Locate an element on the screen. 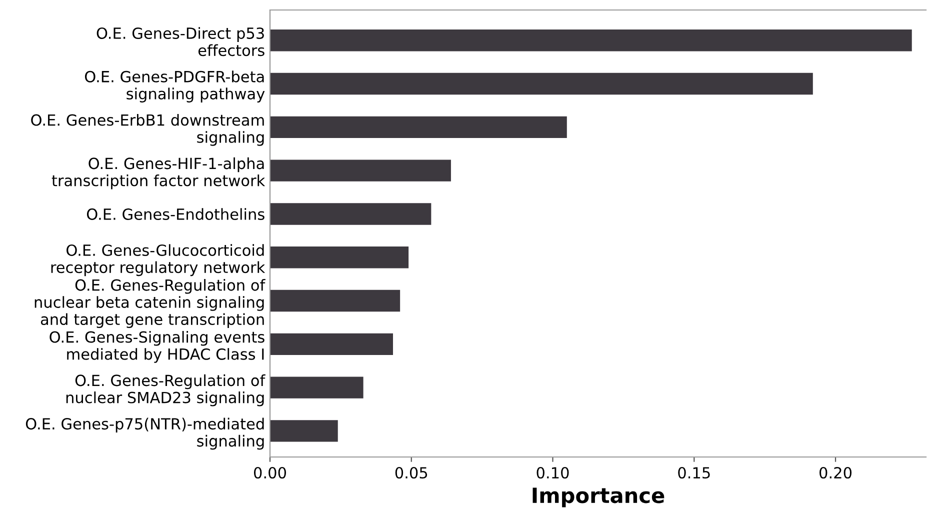 The image size is (933, 515). x-axis-title: Importance is located at coordinates (598, 498).